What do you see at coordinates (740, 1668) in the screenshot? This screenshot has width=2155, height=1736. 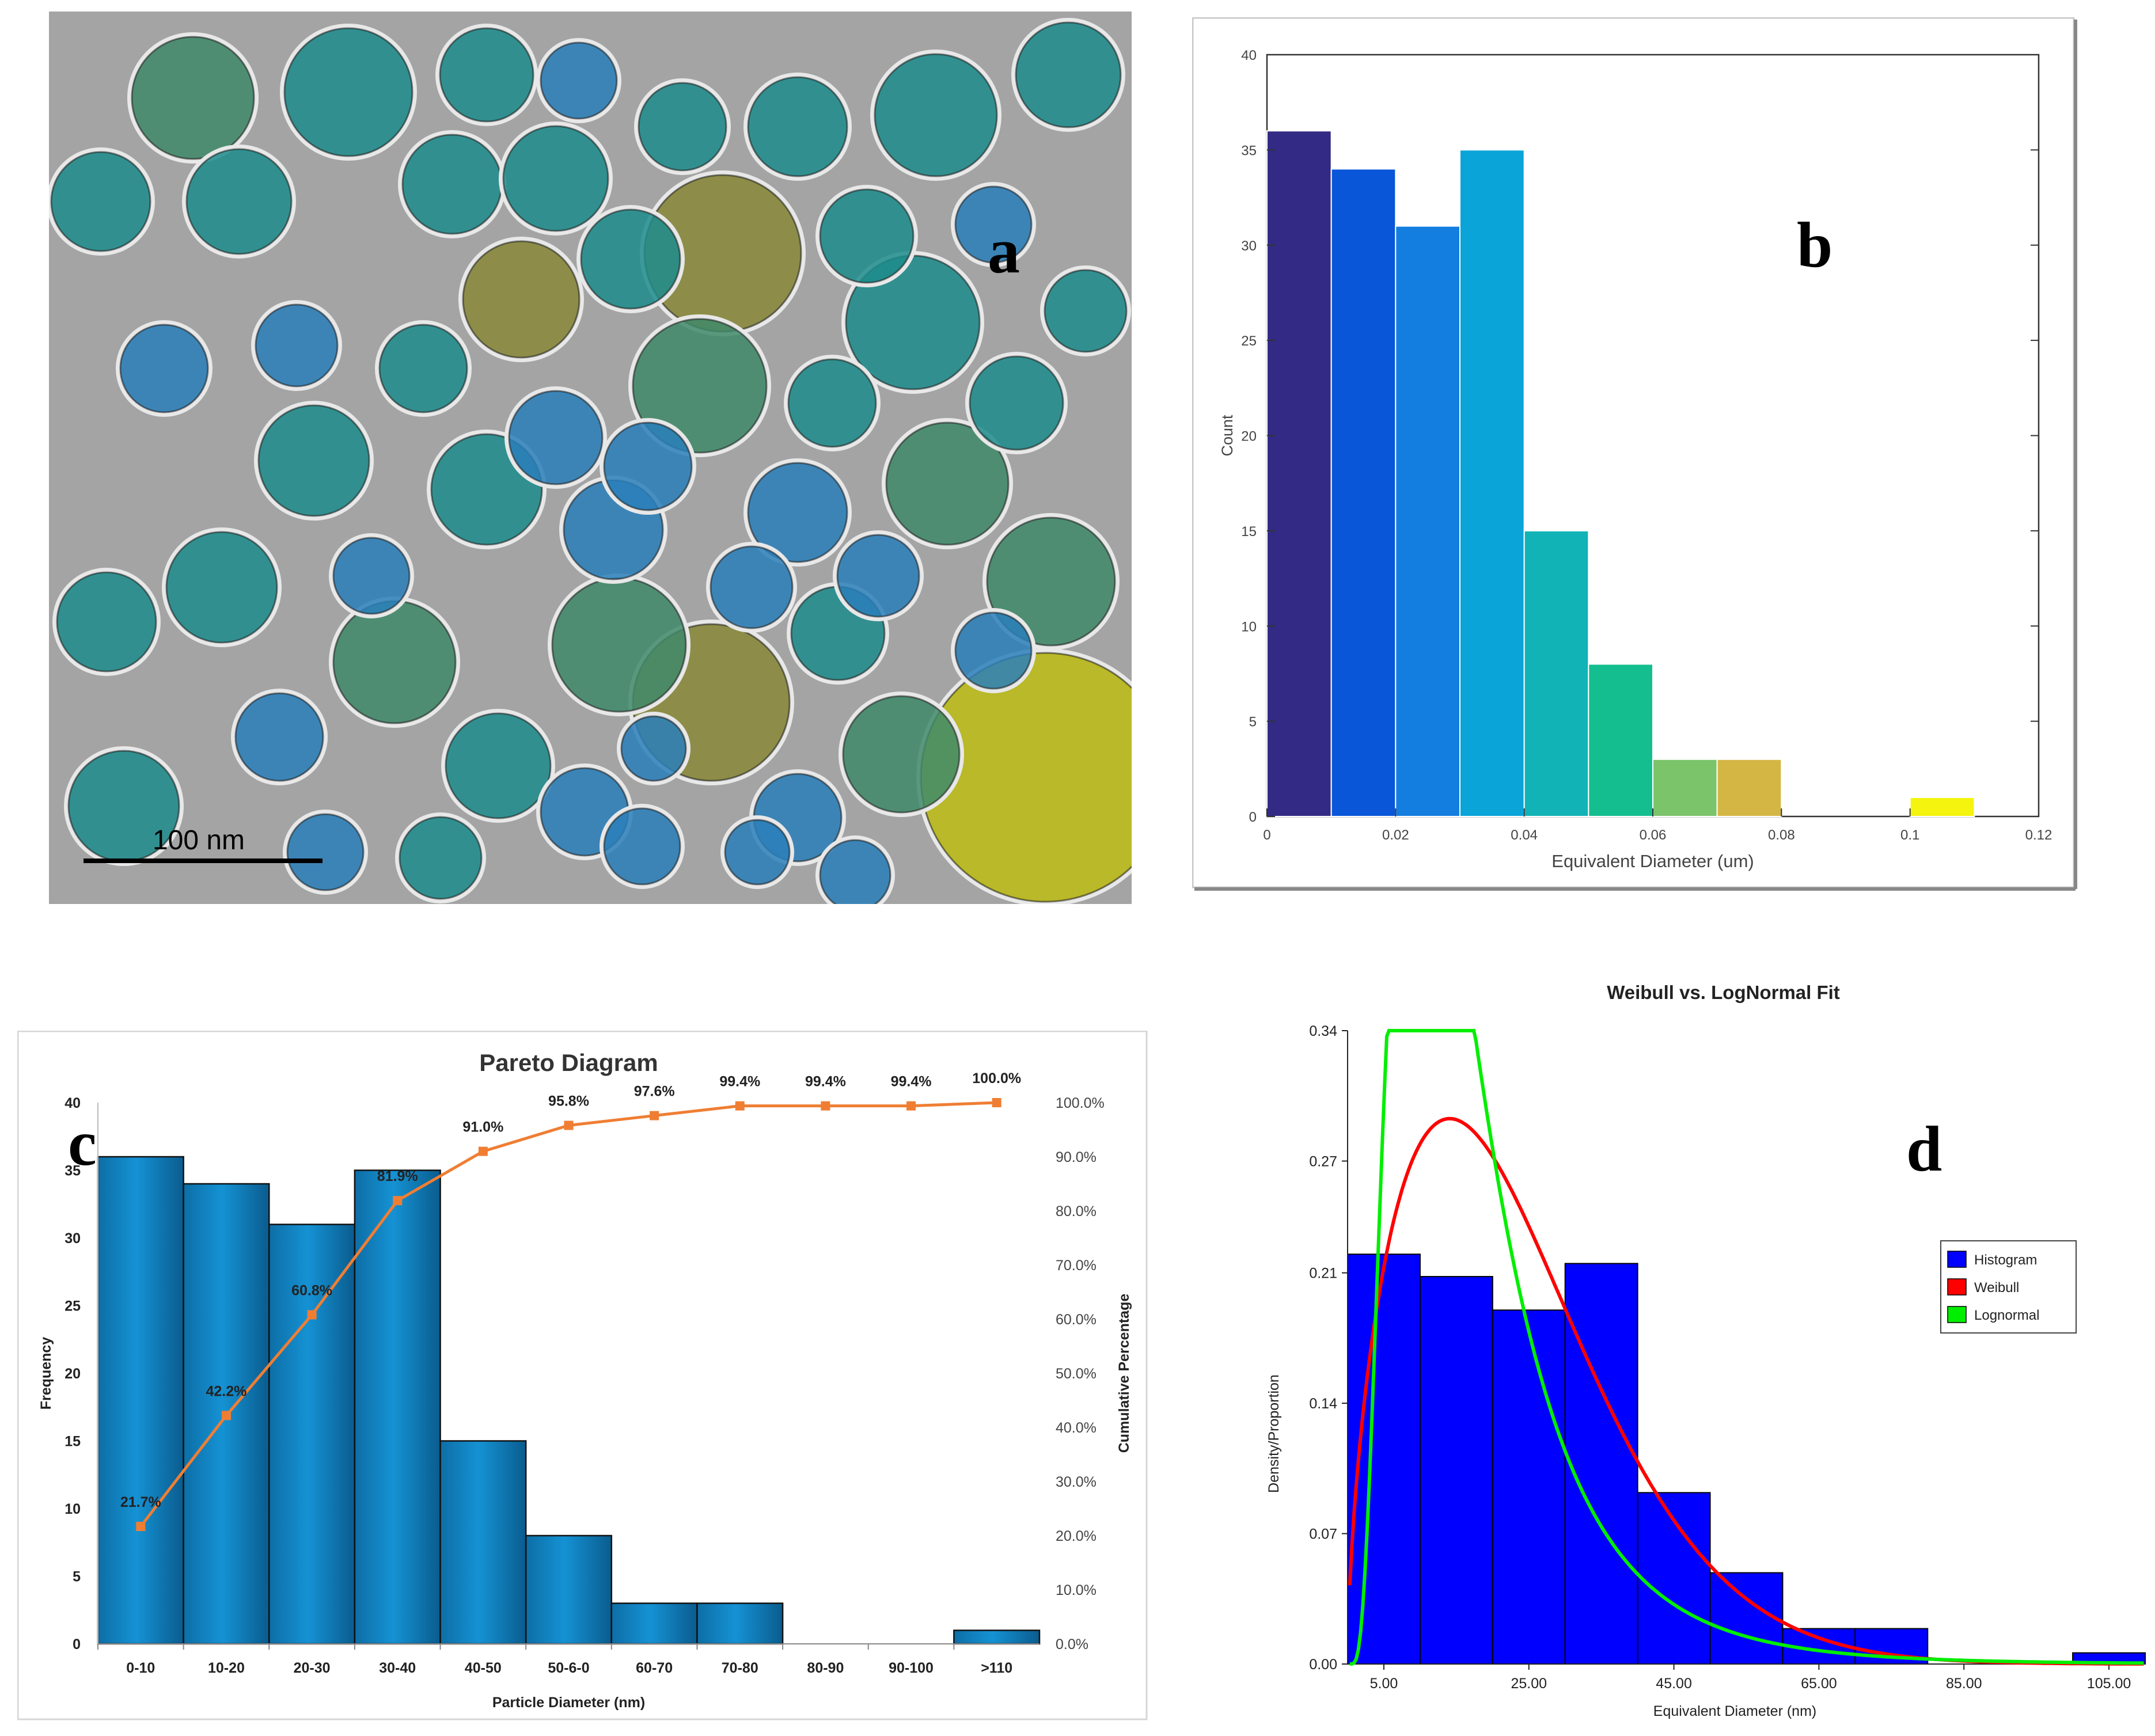 I see `x-tick-label: 70-80` at bounding box center [740, 1668].